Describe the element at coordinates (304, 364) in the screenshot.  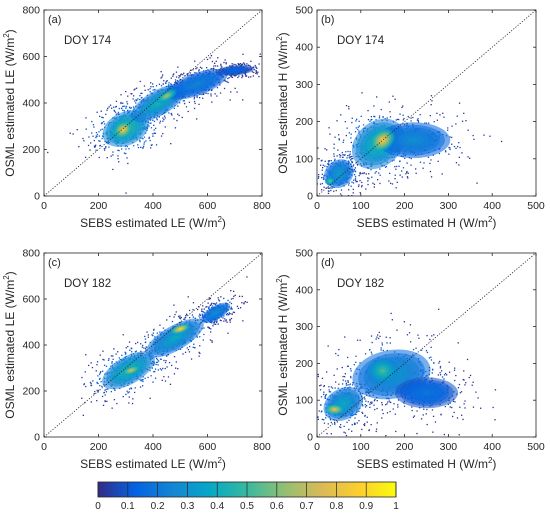
I see `y-tick-label: 200` at that location.